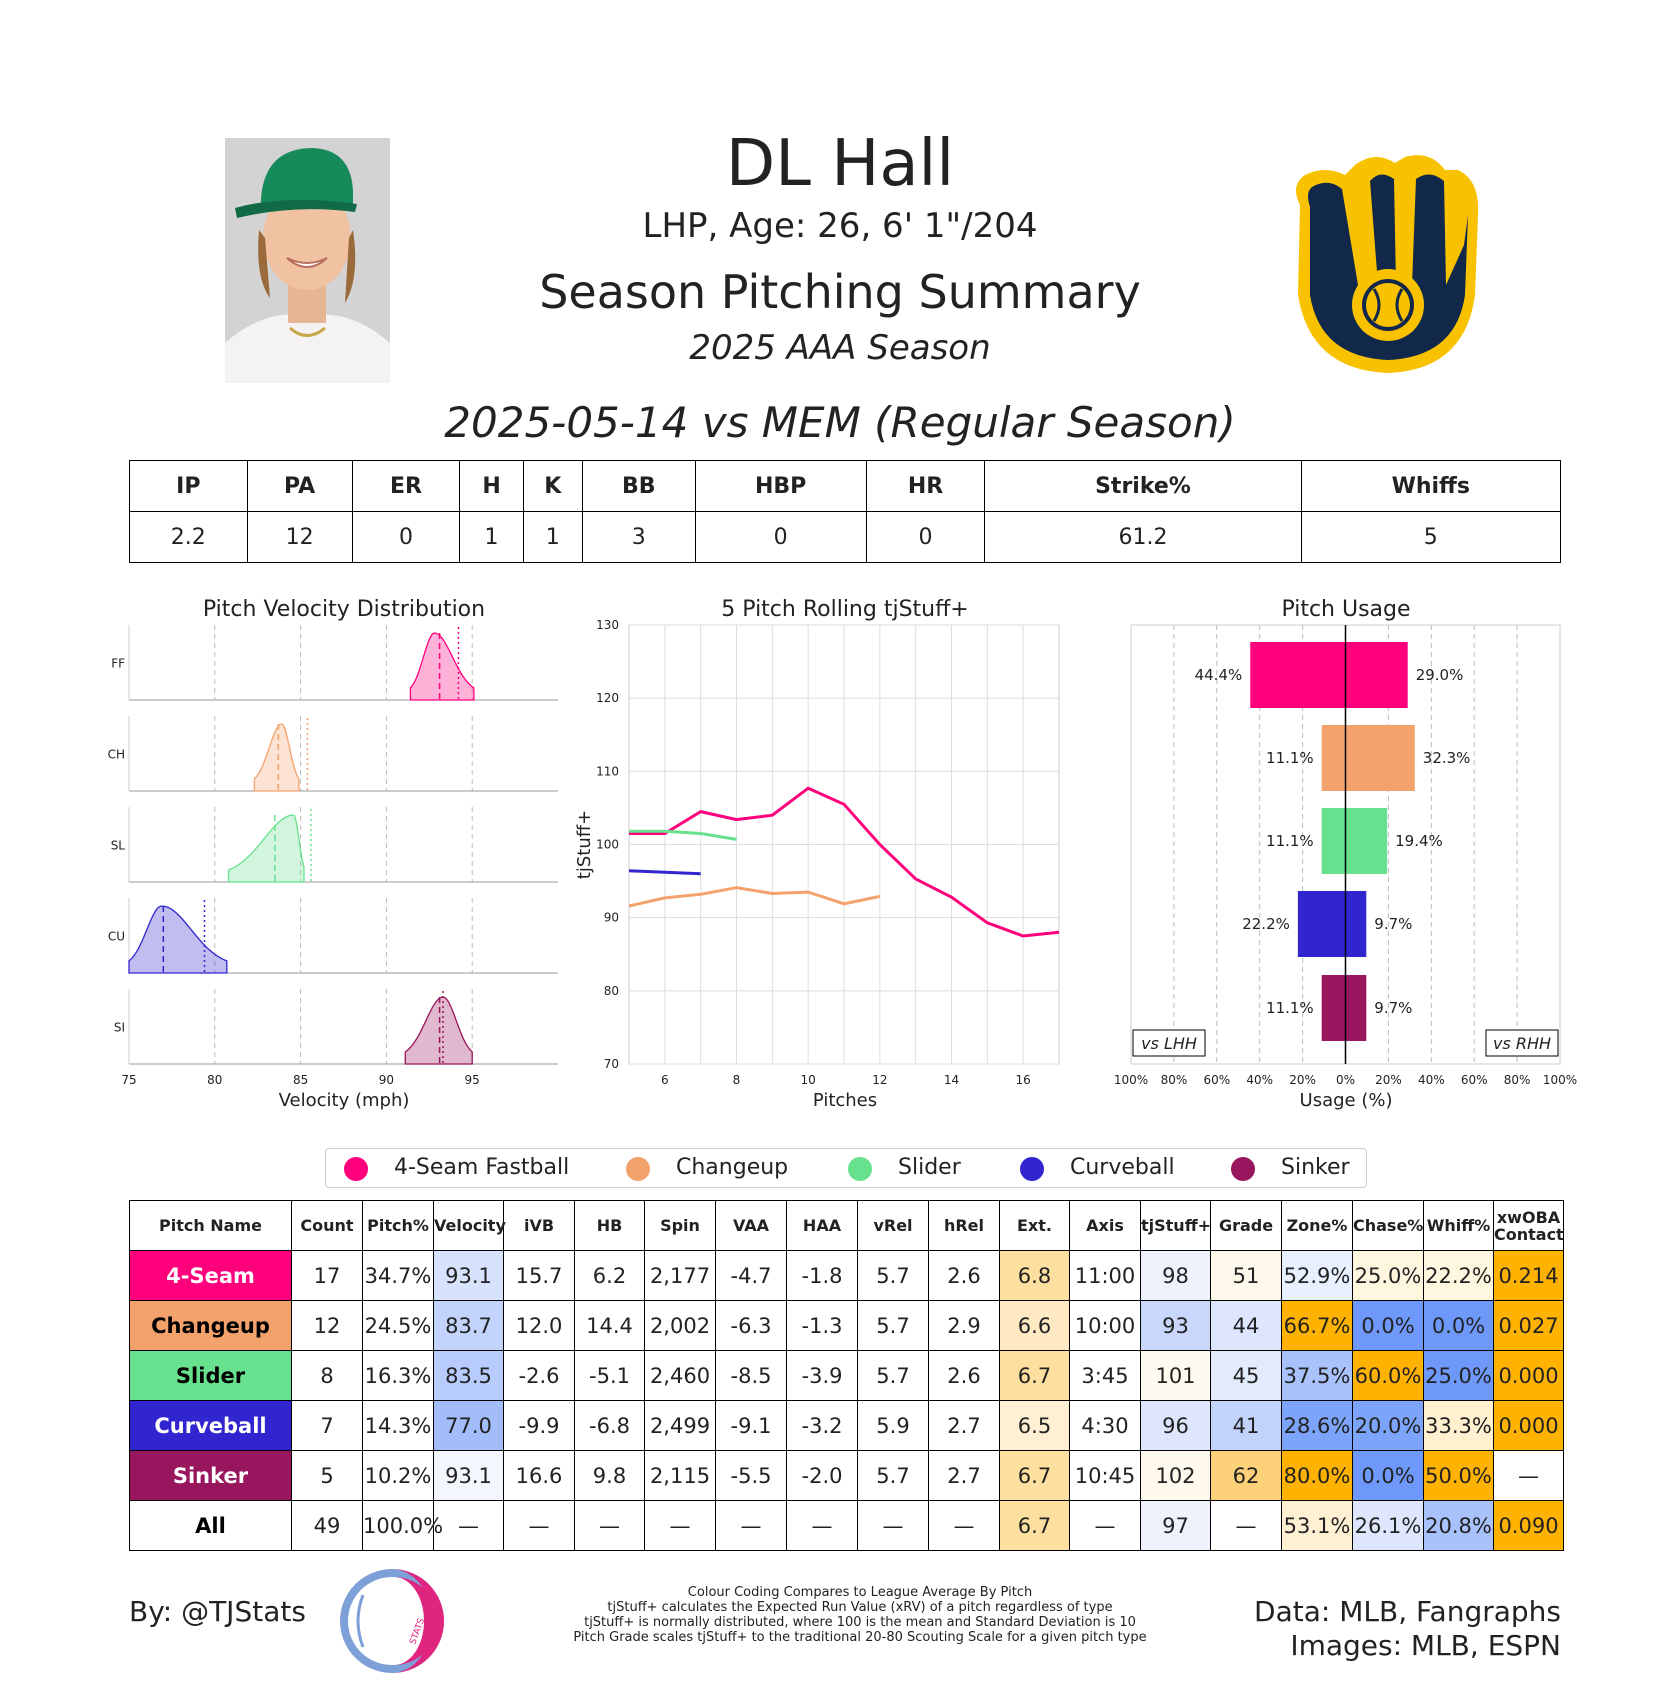 Image resolution: width=1680 pixels, height=1681 pixels. Describe the element at coordinates (456, 1168) in the screenshot. I see `legend-item: 4-Seam Fastball` at that location.